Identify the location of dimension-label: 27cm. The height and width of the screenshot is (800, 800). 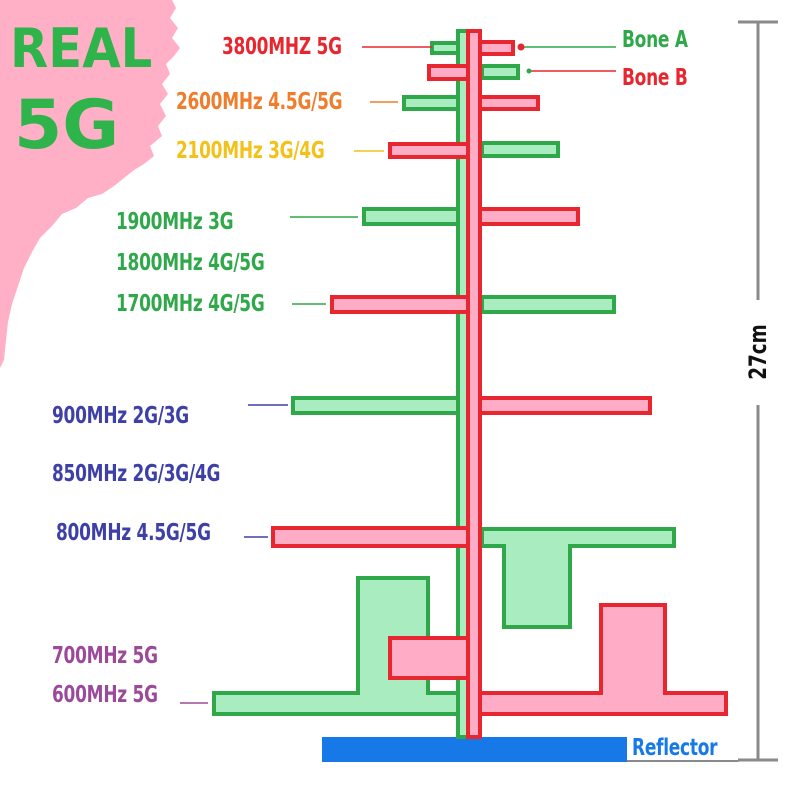
(758, 352).